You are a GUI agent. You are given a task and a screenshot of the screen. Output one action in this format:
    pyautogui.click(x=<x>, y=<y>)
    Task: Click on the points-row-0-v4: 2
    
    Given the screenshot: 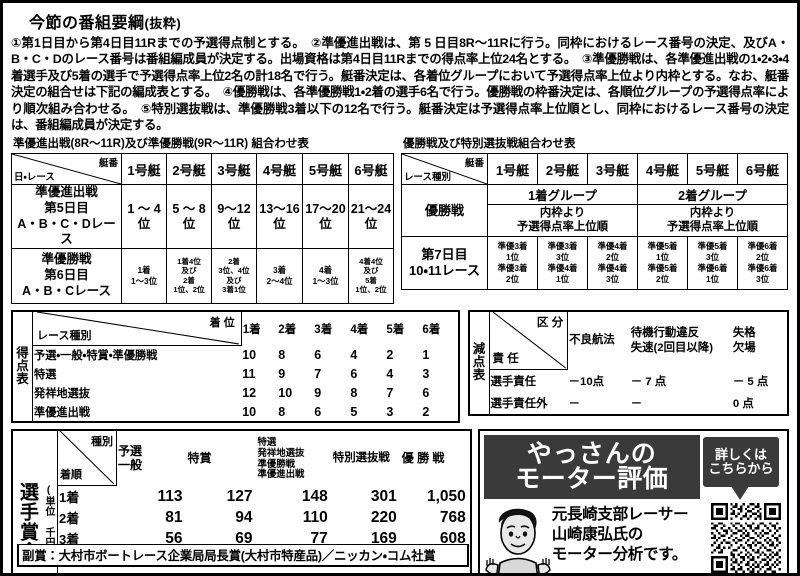 What is the action you would take?
    pyautogui.click(x=390, y=354)
    